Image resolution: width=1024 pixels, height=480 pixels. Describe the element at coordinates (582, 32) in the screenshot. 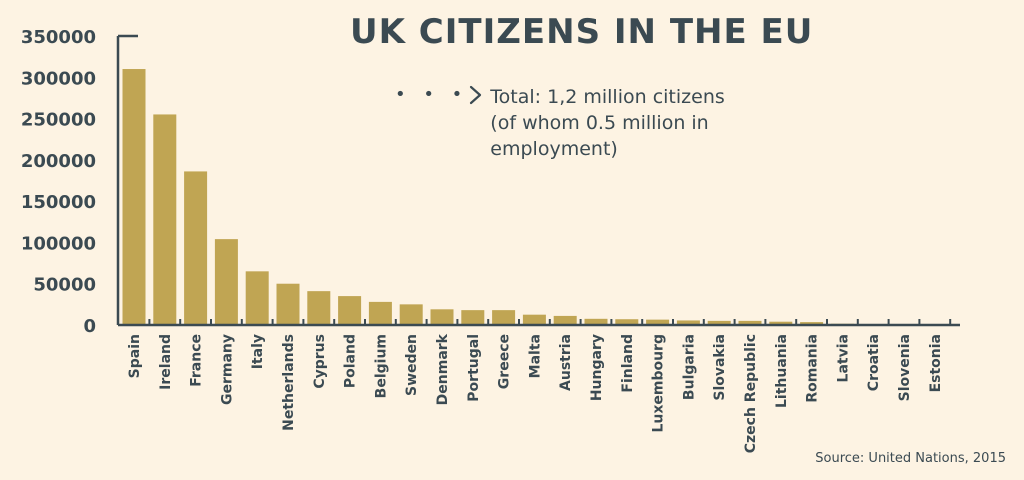

I see `chart-title: UK CITIZENS IN THE EU` at that location.